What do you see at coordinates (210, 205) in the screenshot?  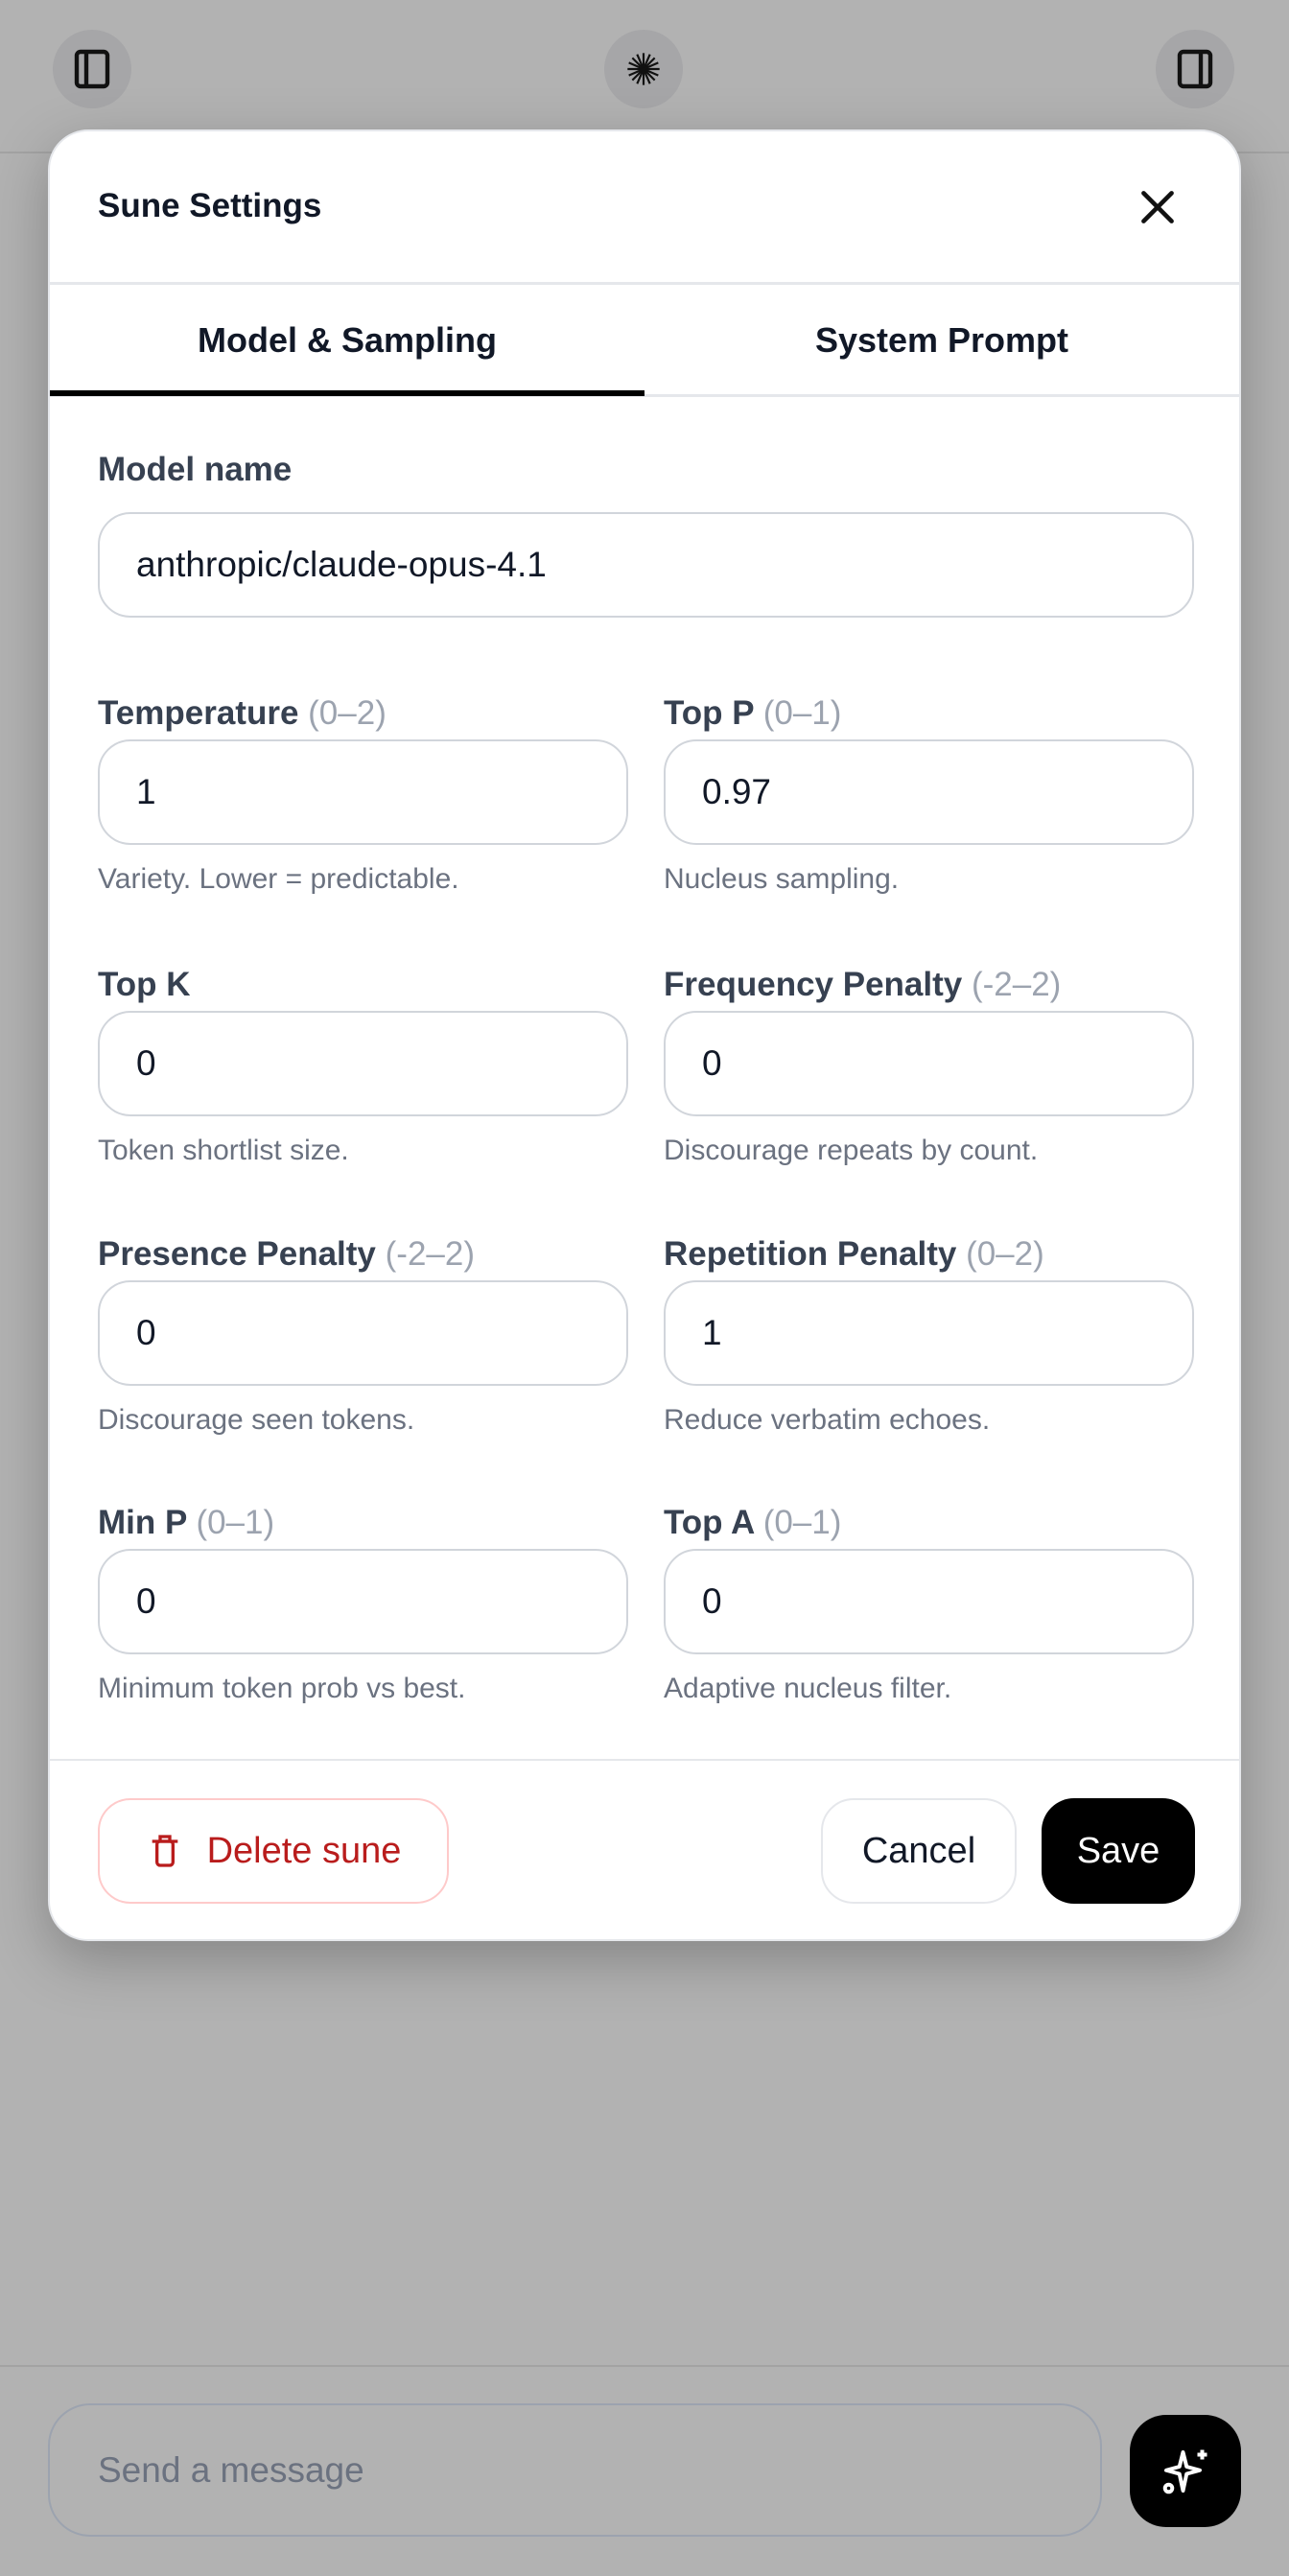 I see `modal-title: Sune Settings` at bounding box center [210, 205].